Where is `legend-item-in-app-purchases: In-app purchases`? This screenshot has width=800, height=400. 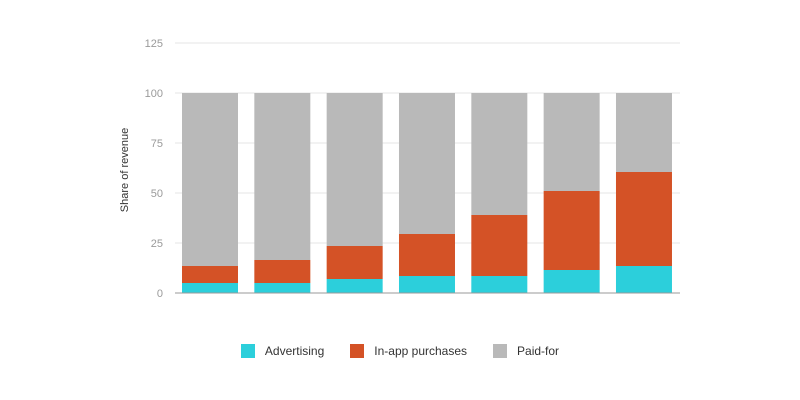
legend-item-in-app-purchases: In-app purchases is located at coordinates (408, 351).